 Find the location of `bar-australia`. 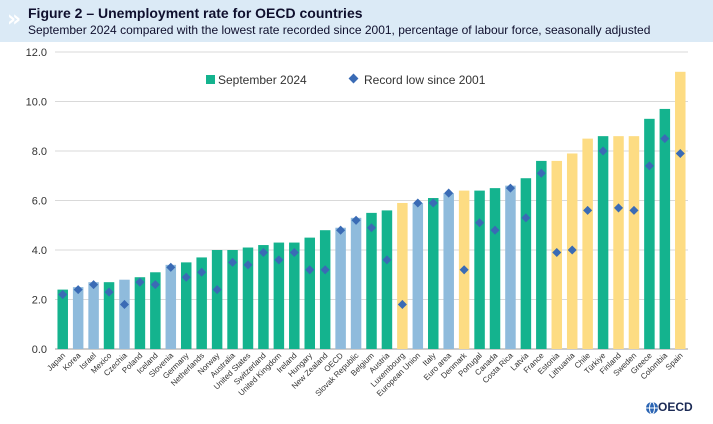

bar-australia is located at coordinates (232, 299).